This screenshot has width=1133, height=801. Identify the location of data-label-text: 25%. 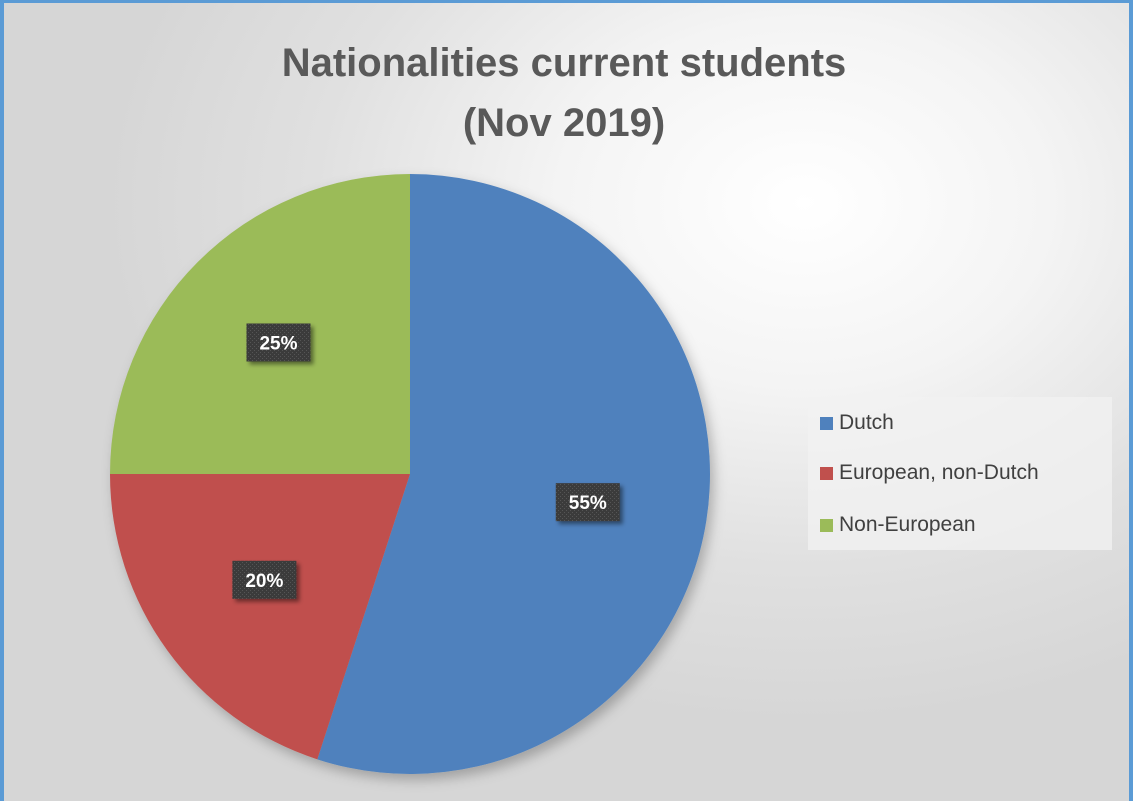
(278, 343).